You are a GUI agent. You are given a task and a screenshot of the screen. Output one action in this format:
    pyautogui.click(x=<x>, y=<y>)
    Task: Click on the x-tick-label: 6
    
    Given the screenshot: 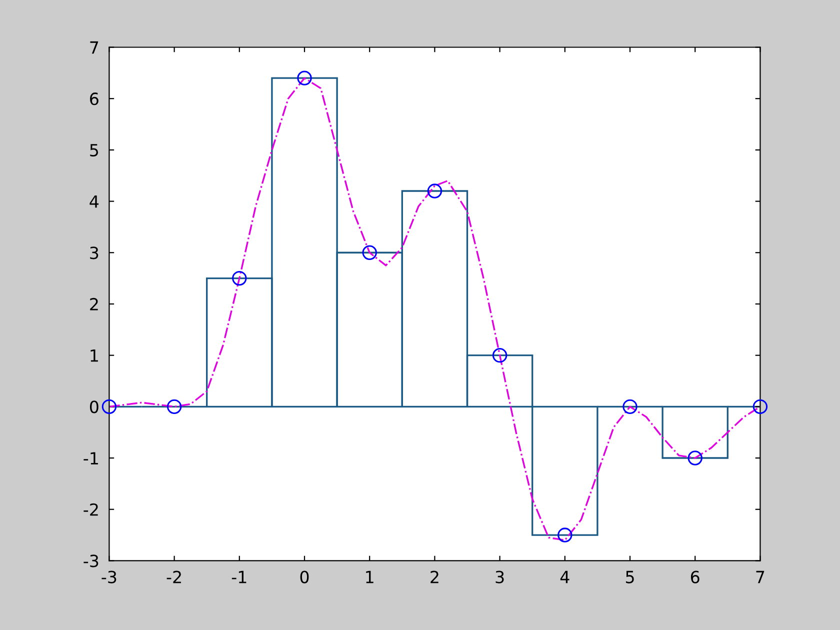 What is the action you would take?
    pyautogui.click(x=695, y=577)
    